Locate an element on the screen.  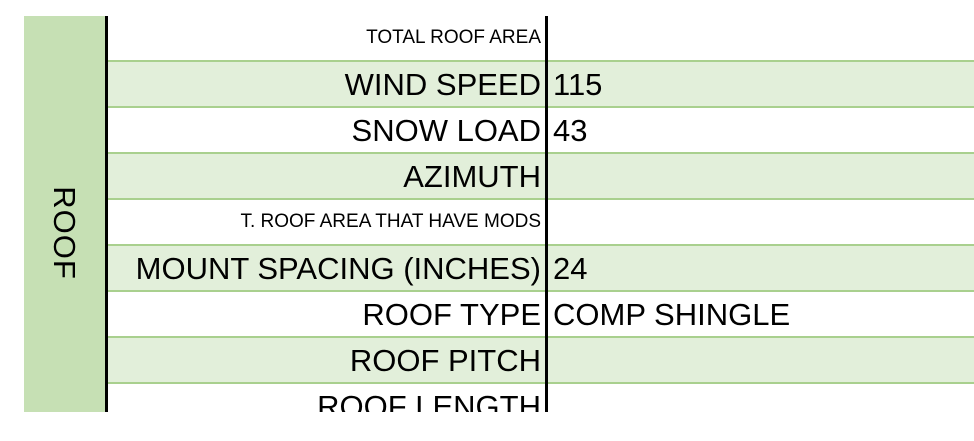
row-roof-length: ROOF LENGTH is located at coordinates (541, 398).